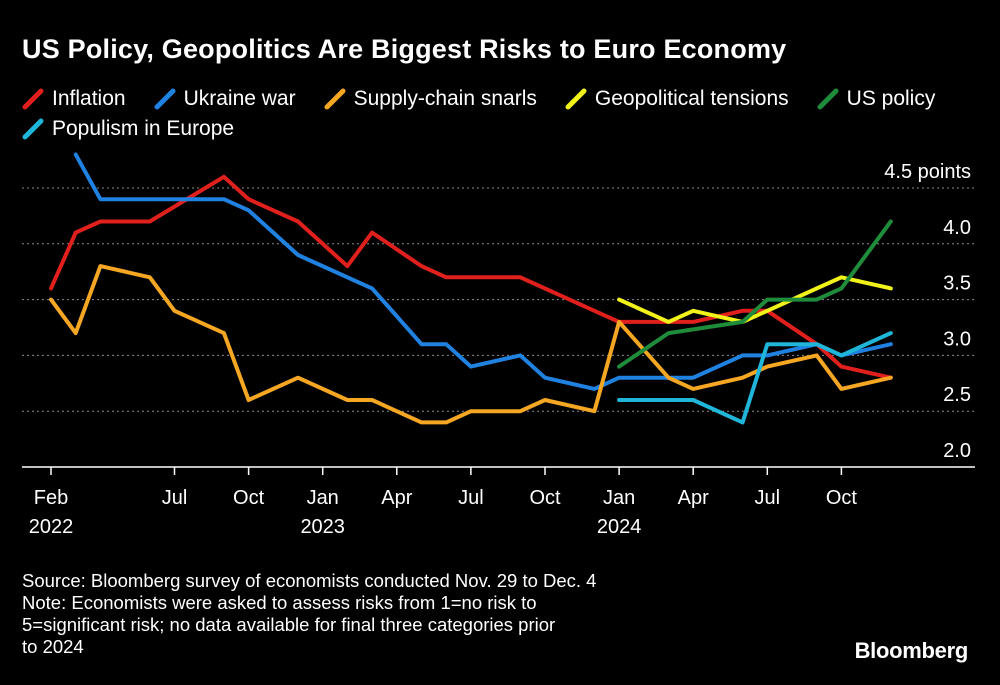 The image size is (1000, 685). Describe the element at coordinates (911, 650) in the screenshot. I see `bloomberg-logo: Bloomberg` at that location.